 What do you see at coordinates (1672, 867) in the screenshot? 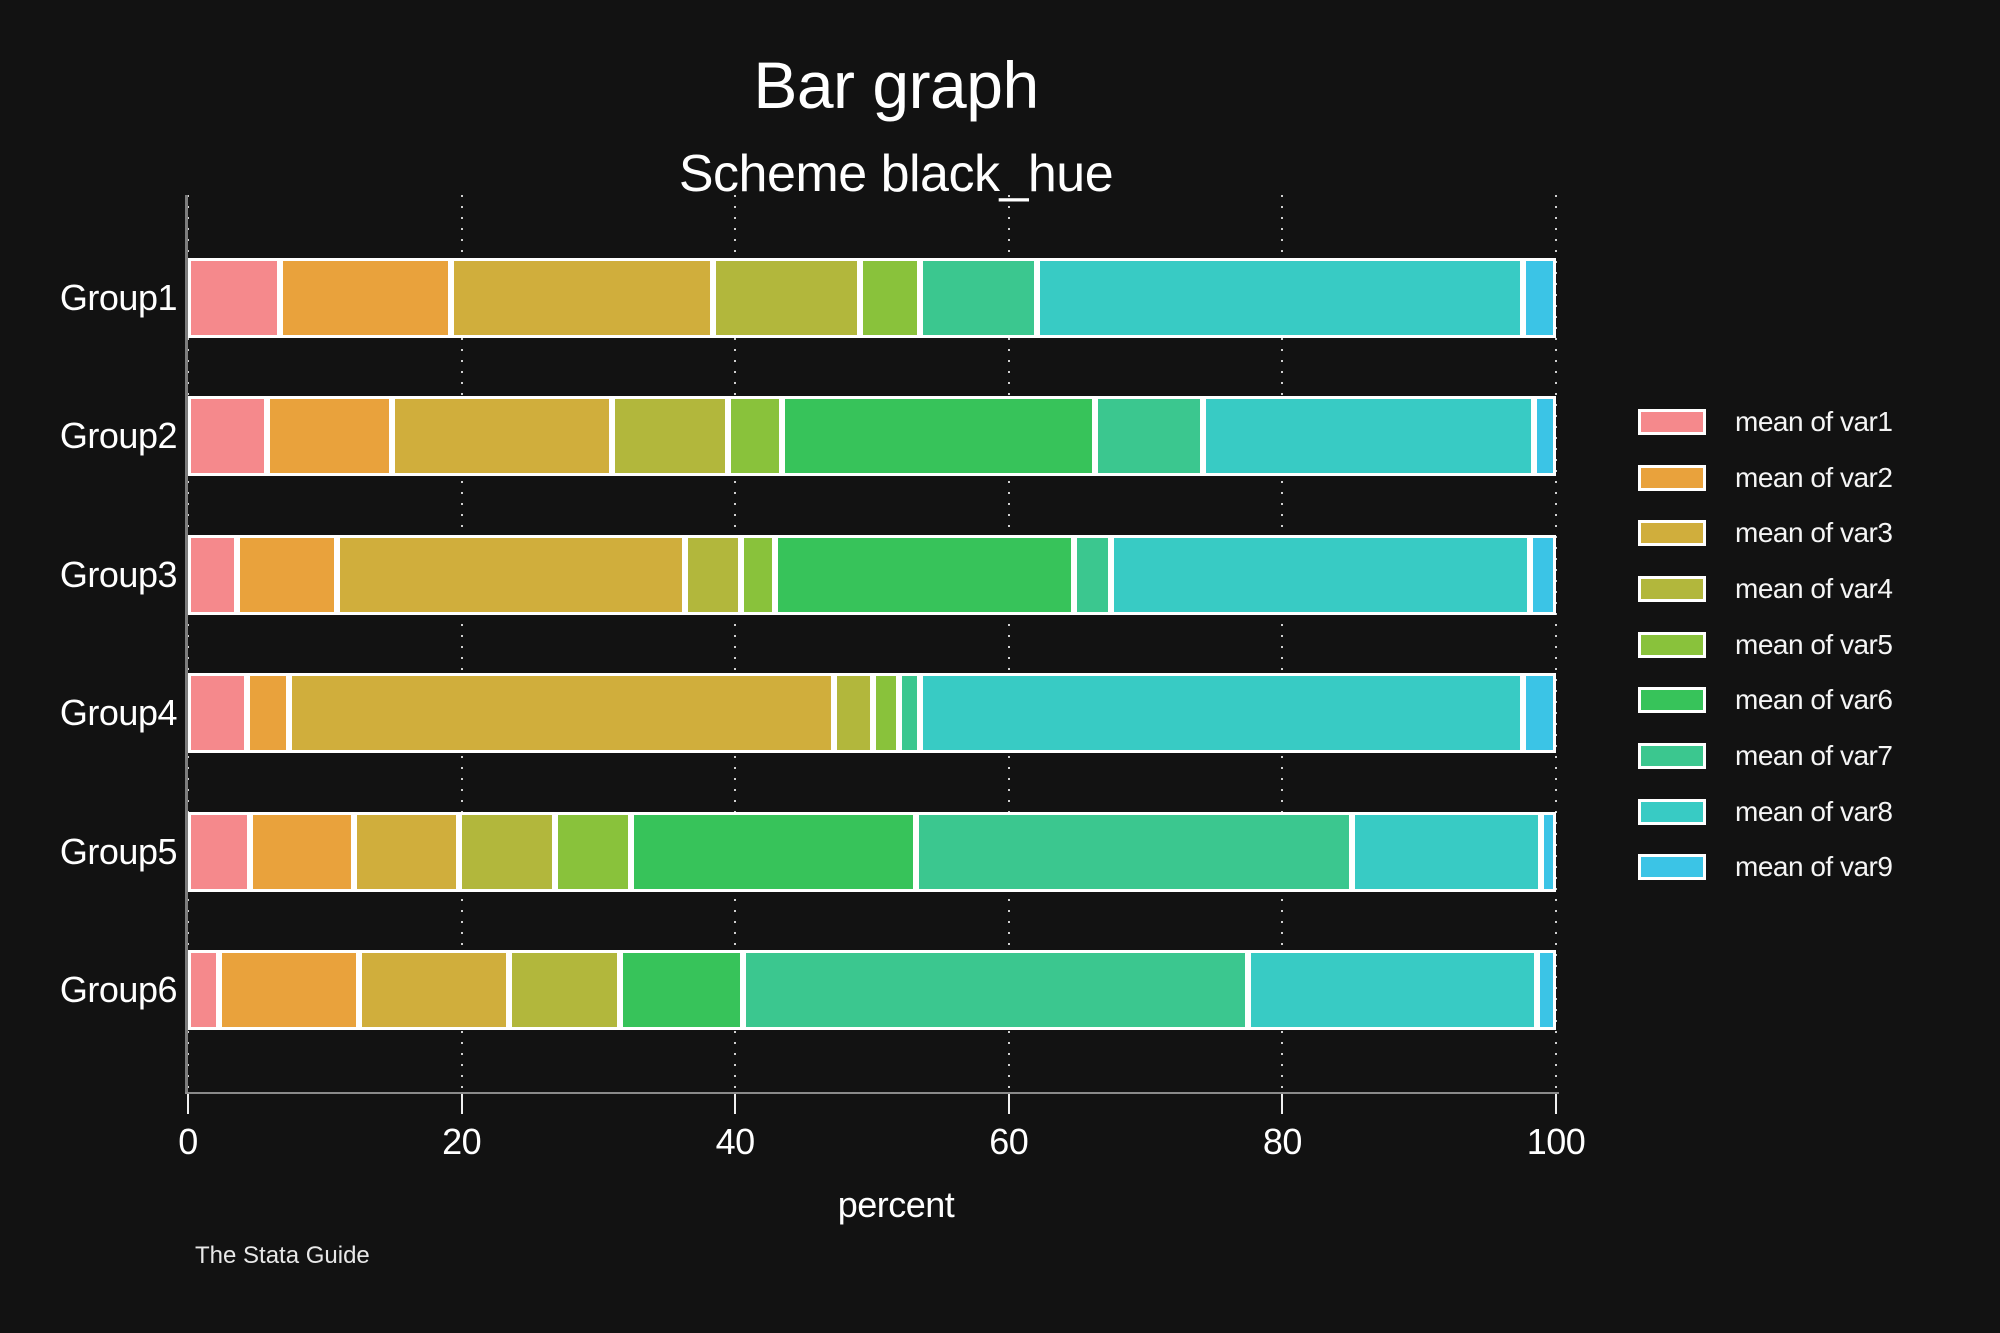
I see `legend-swatch-mean-of-var9` at bounding box center [1672, 867].